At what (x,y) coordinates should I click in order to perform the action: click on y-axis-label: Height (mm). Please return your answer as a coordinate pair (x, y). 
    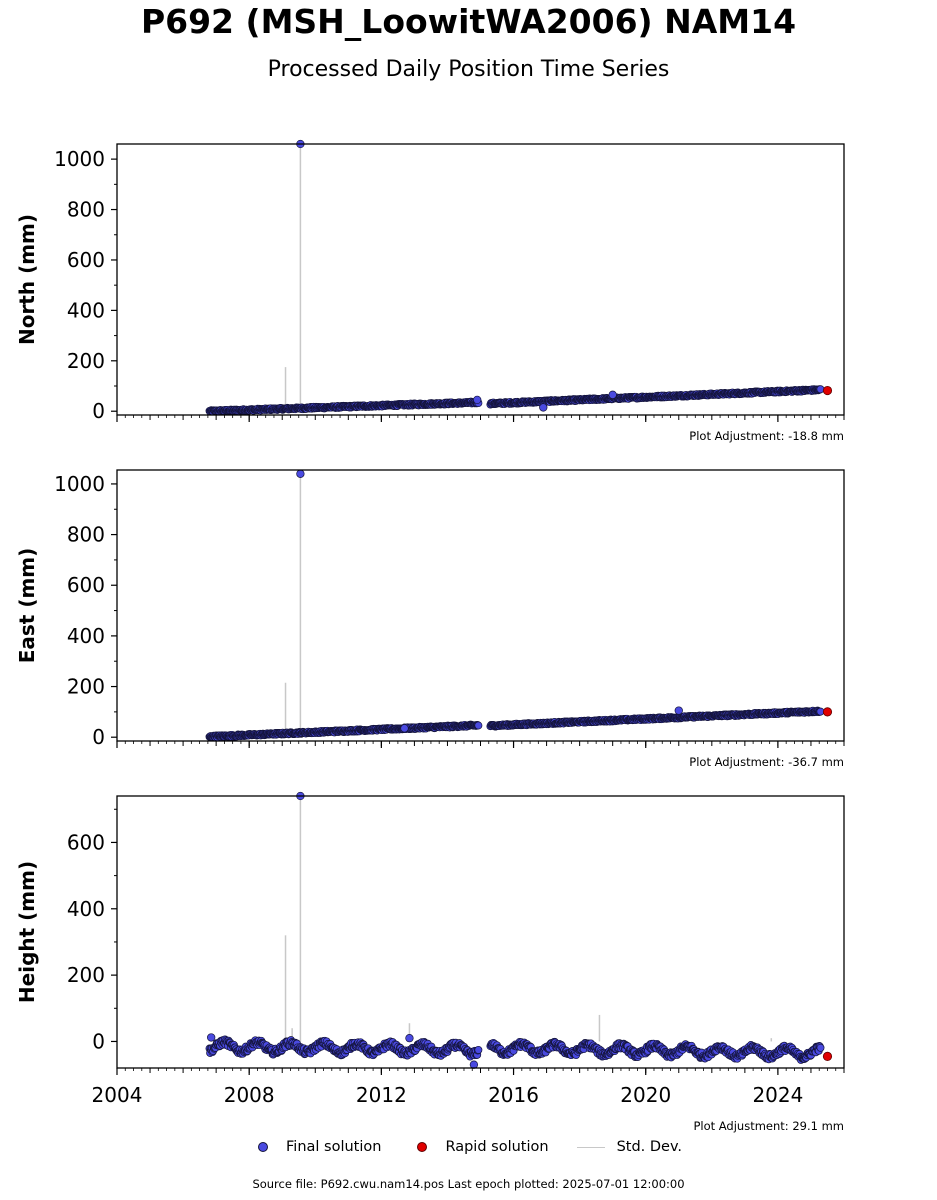
    Looking at the image, I should click on (27, 932).